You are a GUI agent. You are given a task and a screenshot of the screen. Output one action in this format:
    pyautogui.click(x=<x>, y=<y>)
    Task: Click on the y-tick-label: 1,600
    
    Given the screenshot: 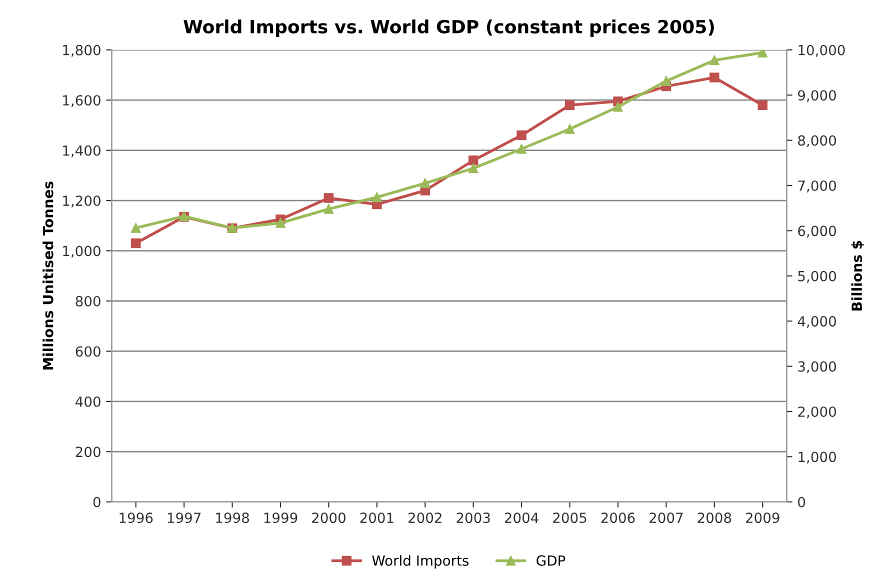 What is the action you would take?
    pyautogui.click(x=81, y=101)
    